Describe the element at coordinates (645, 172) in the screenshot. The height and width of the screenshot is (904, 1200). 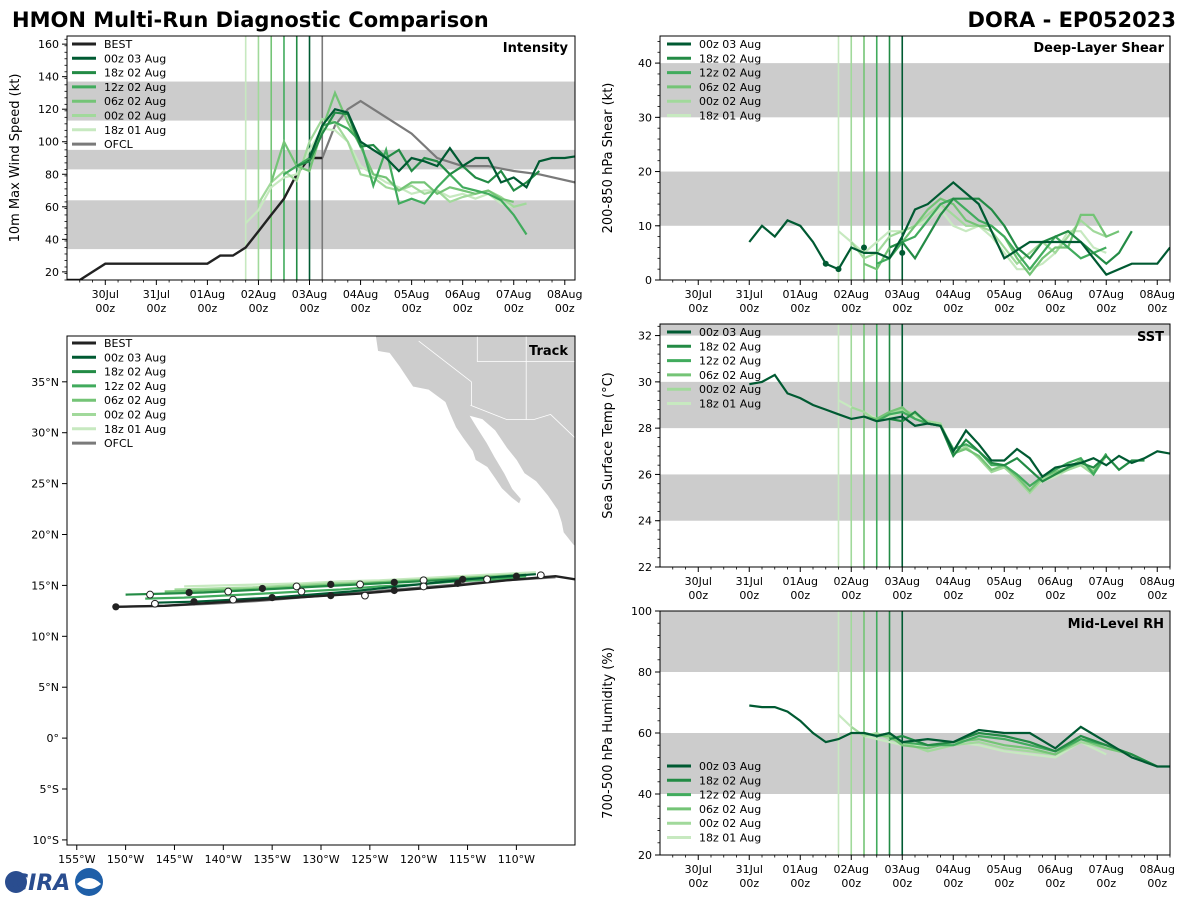
I see `shear-ytick-label: 20` at that location.